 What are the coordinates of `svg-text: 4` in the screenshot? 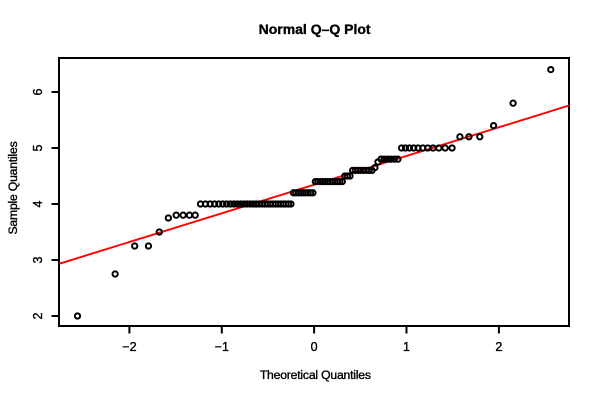 It's located at (38, 203).